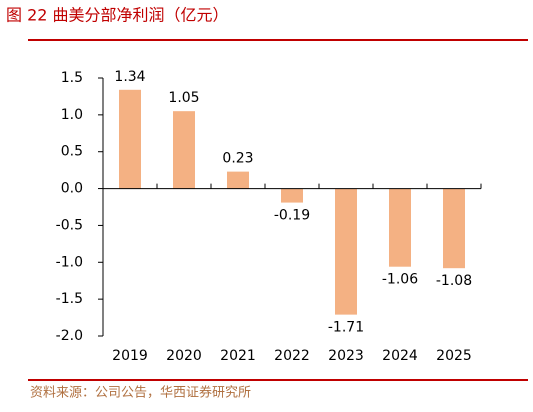 Image resolution: width=533 pixels, height=412 pixels. What do you see at coordinates (454, 281) in the screenshot?
I see `value-label: -1.08` at bounding box center [454, 281].